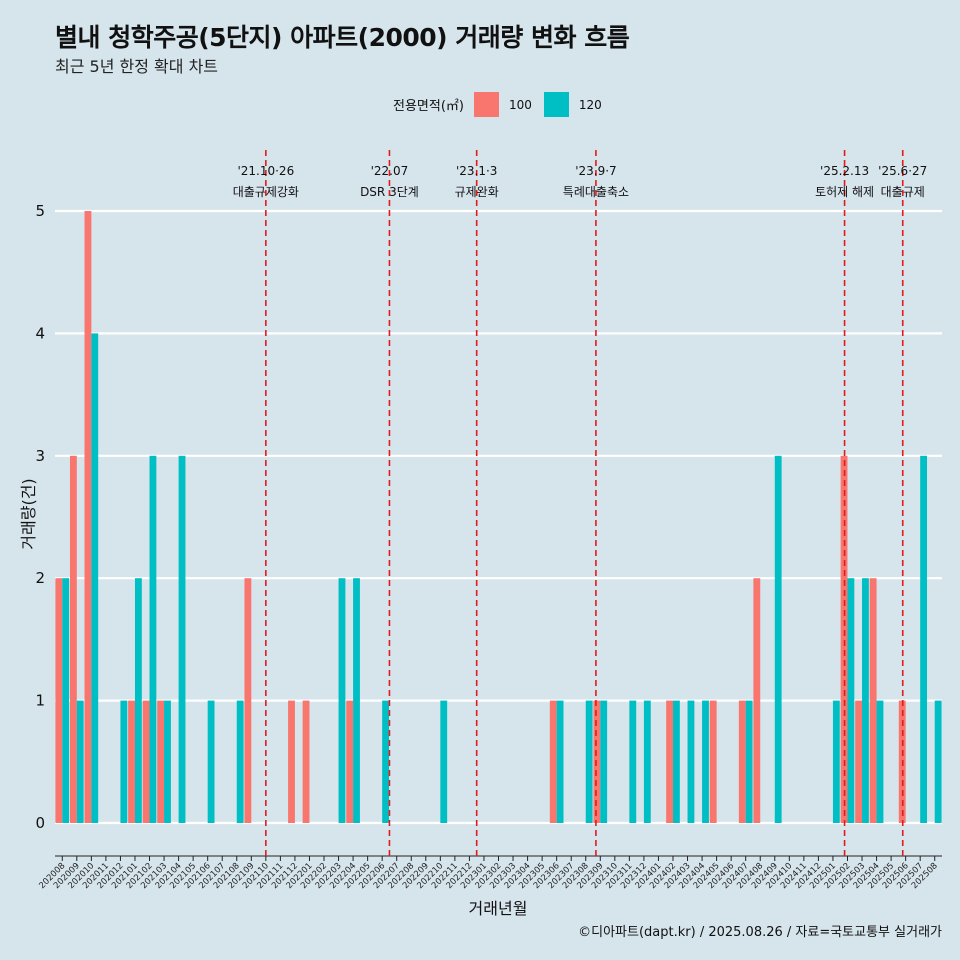 Image resolution: width=960 pixels, height=960 pixels. What do you see at coordinates (844, 192) in the screenshot?
I see `event-name-label: 토허제 해제` at bounding box center [844, 192].